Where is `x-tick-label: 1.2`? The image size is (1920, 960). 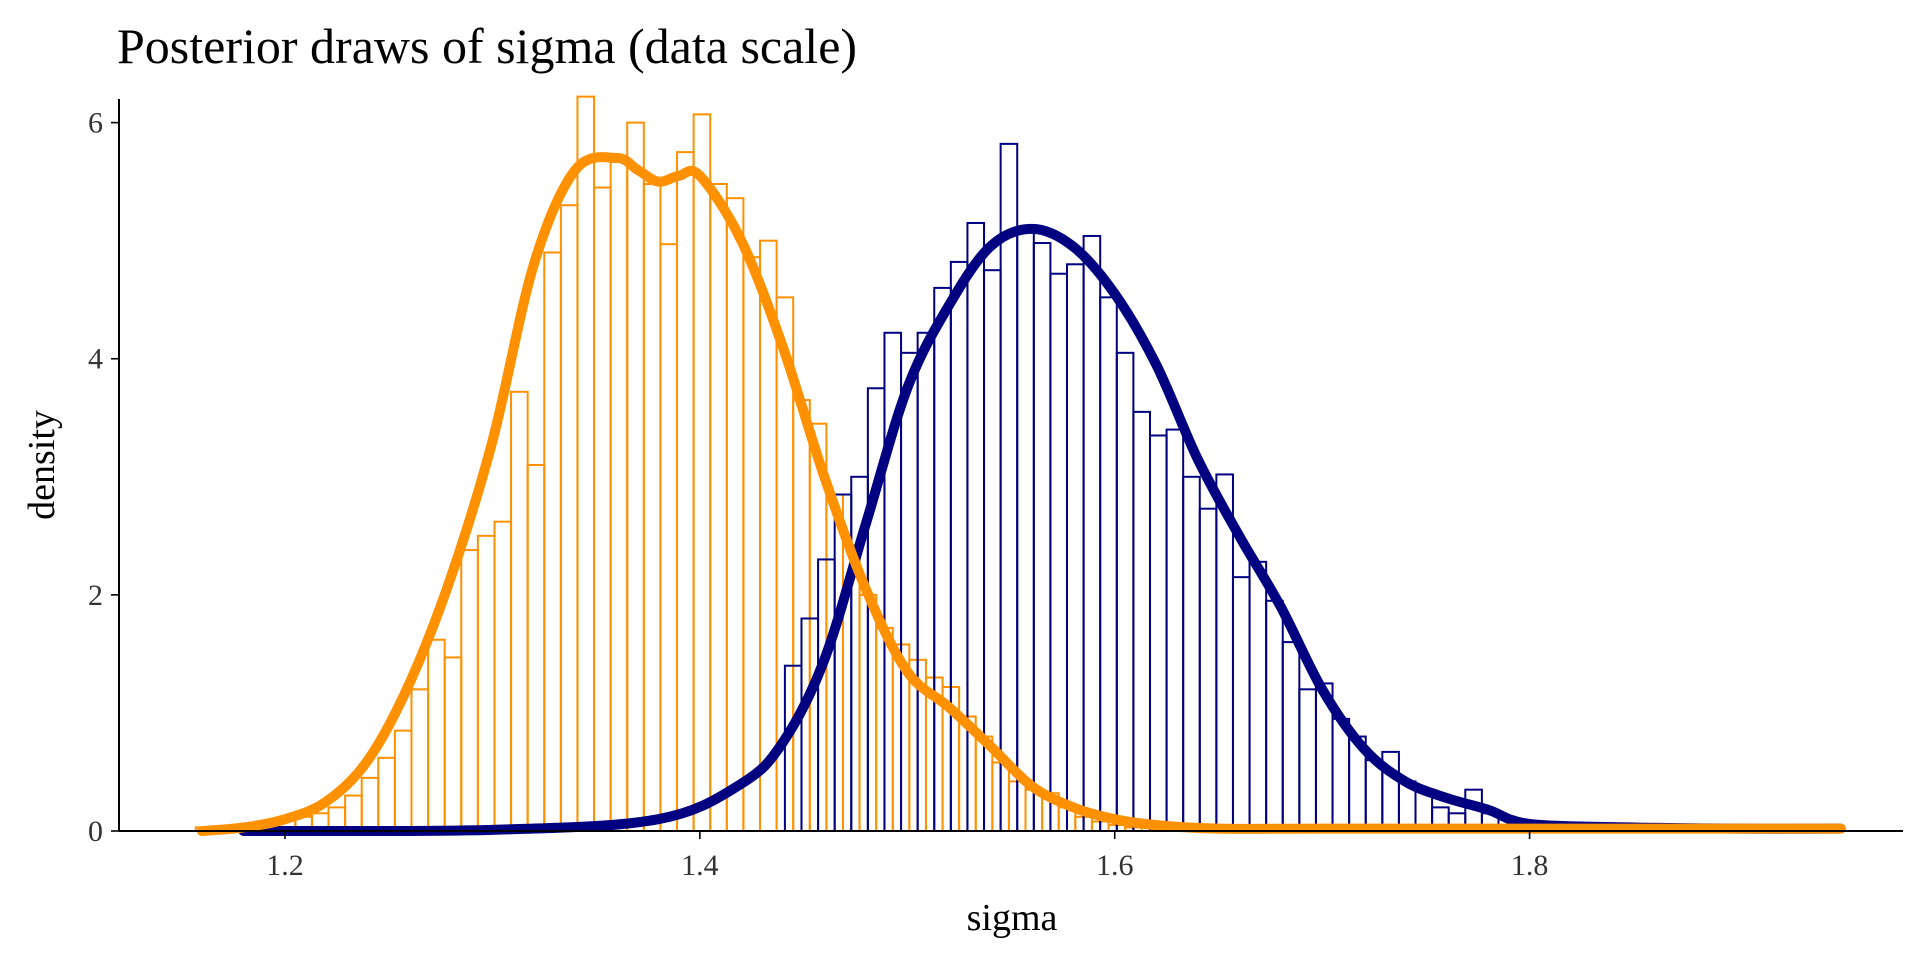
x-tick-label: 1.2 is located at coordinates (285, 865).